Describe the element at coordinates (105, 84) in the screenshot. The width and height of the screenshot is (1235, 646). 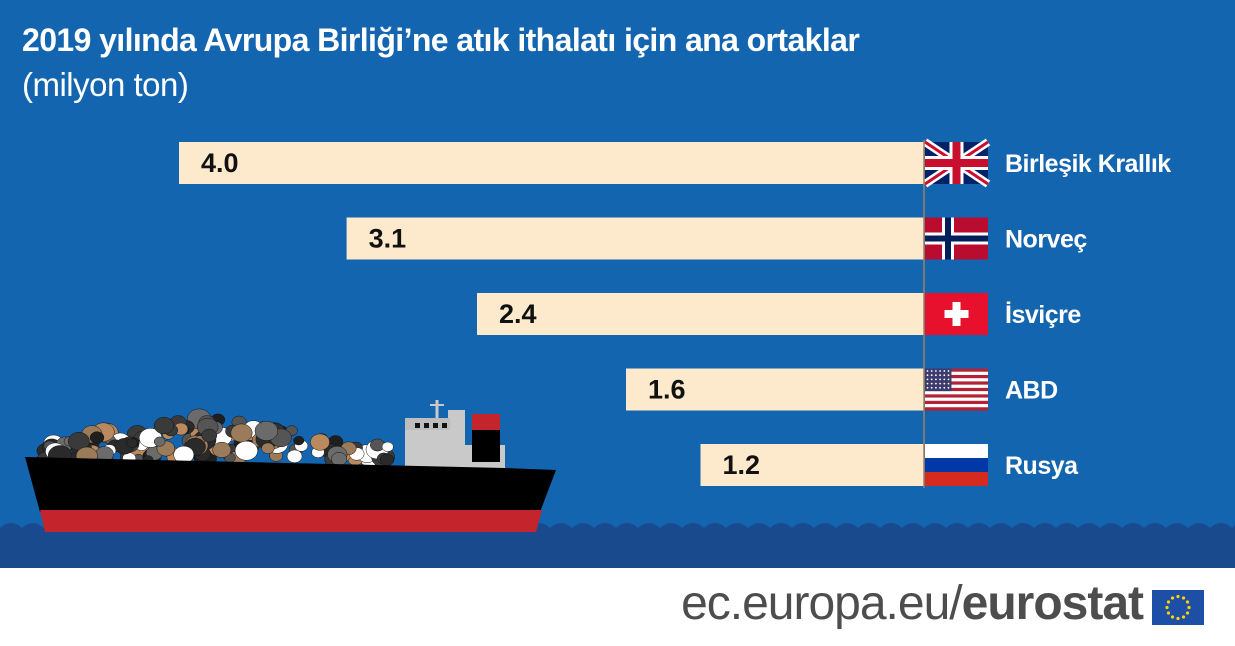
I see `chart-subtitle: (milyon ton)` at that location.